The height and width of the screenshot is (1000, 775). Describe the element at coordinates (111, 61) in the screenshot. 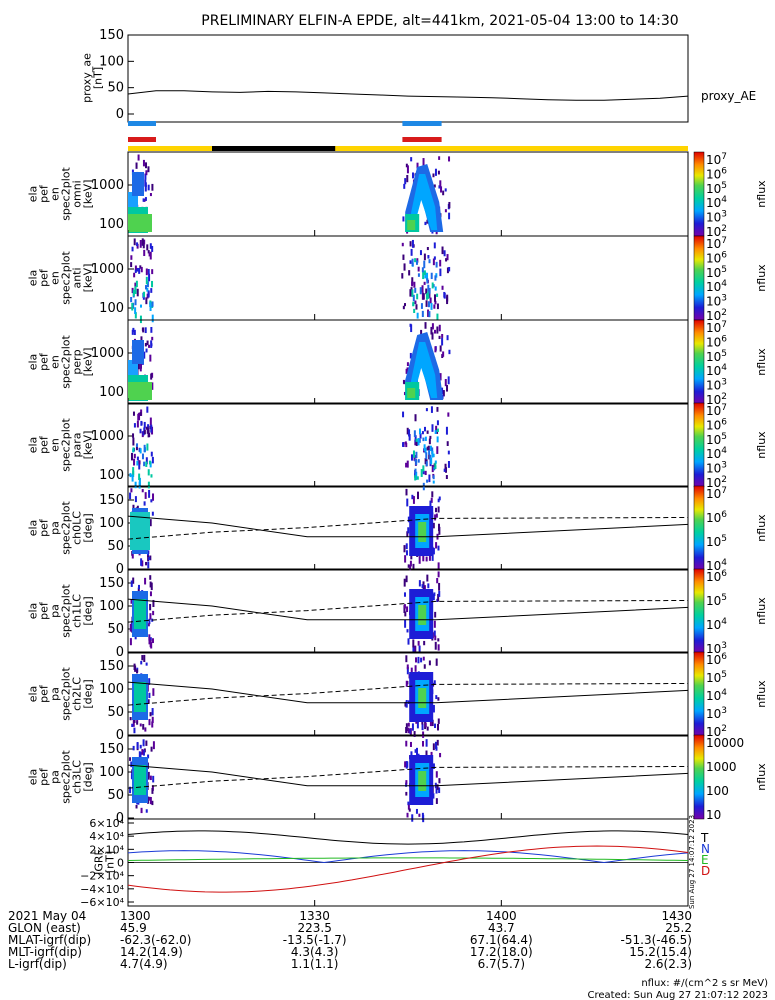

I see `ae-ytick-label: 100` at that location.